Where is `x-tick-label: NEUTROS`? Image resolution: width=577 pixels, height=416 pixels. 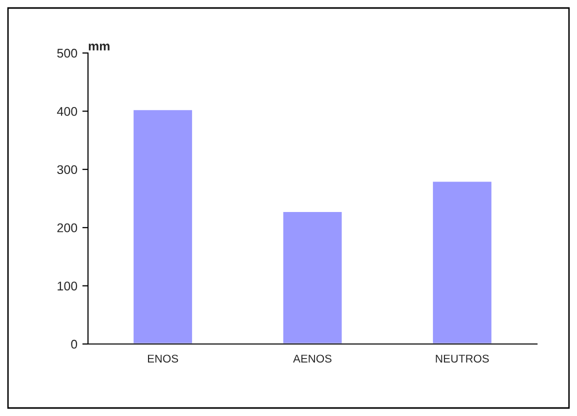 x-tick-label: NEUTROS is located at coordinates (462, 358).